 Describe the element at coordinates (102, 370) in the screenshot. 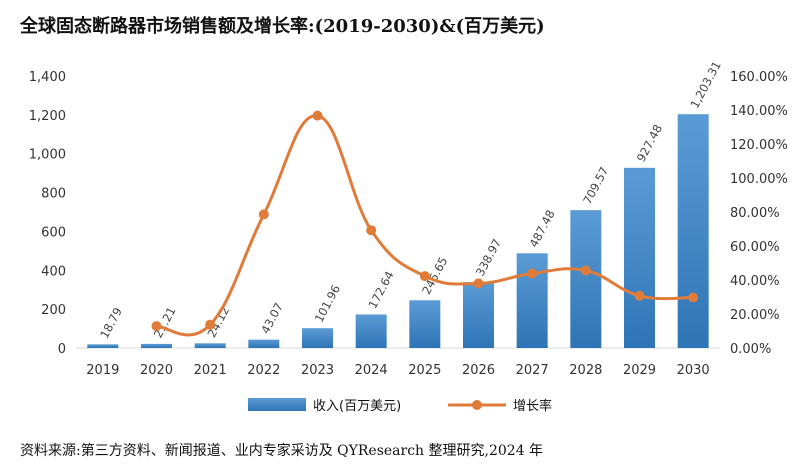

I see `x-tick-label: 2019` at that location.